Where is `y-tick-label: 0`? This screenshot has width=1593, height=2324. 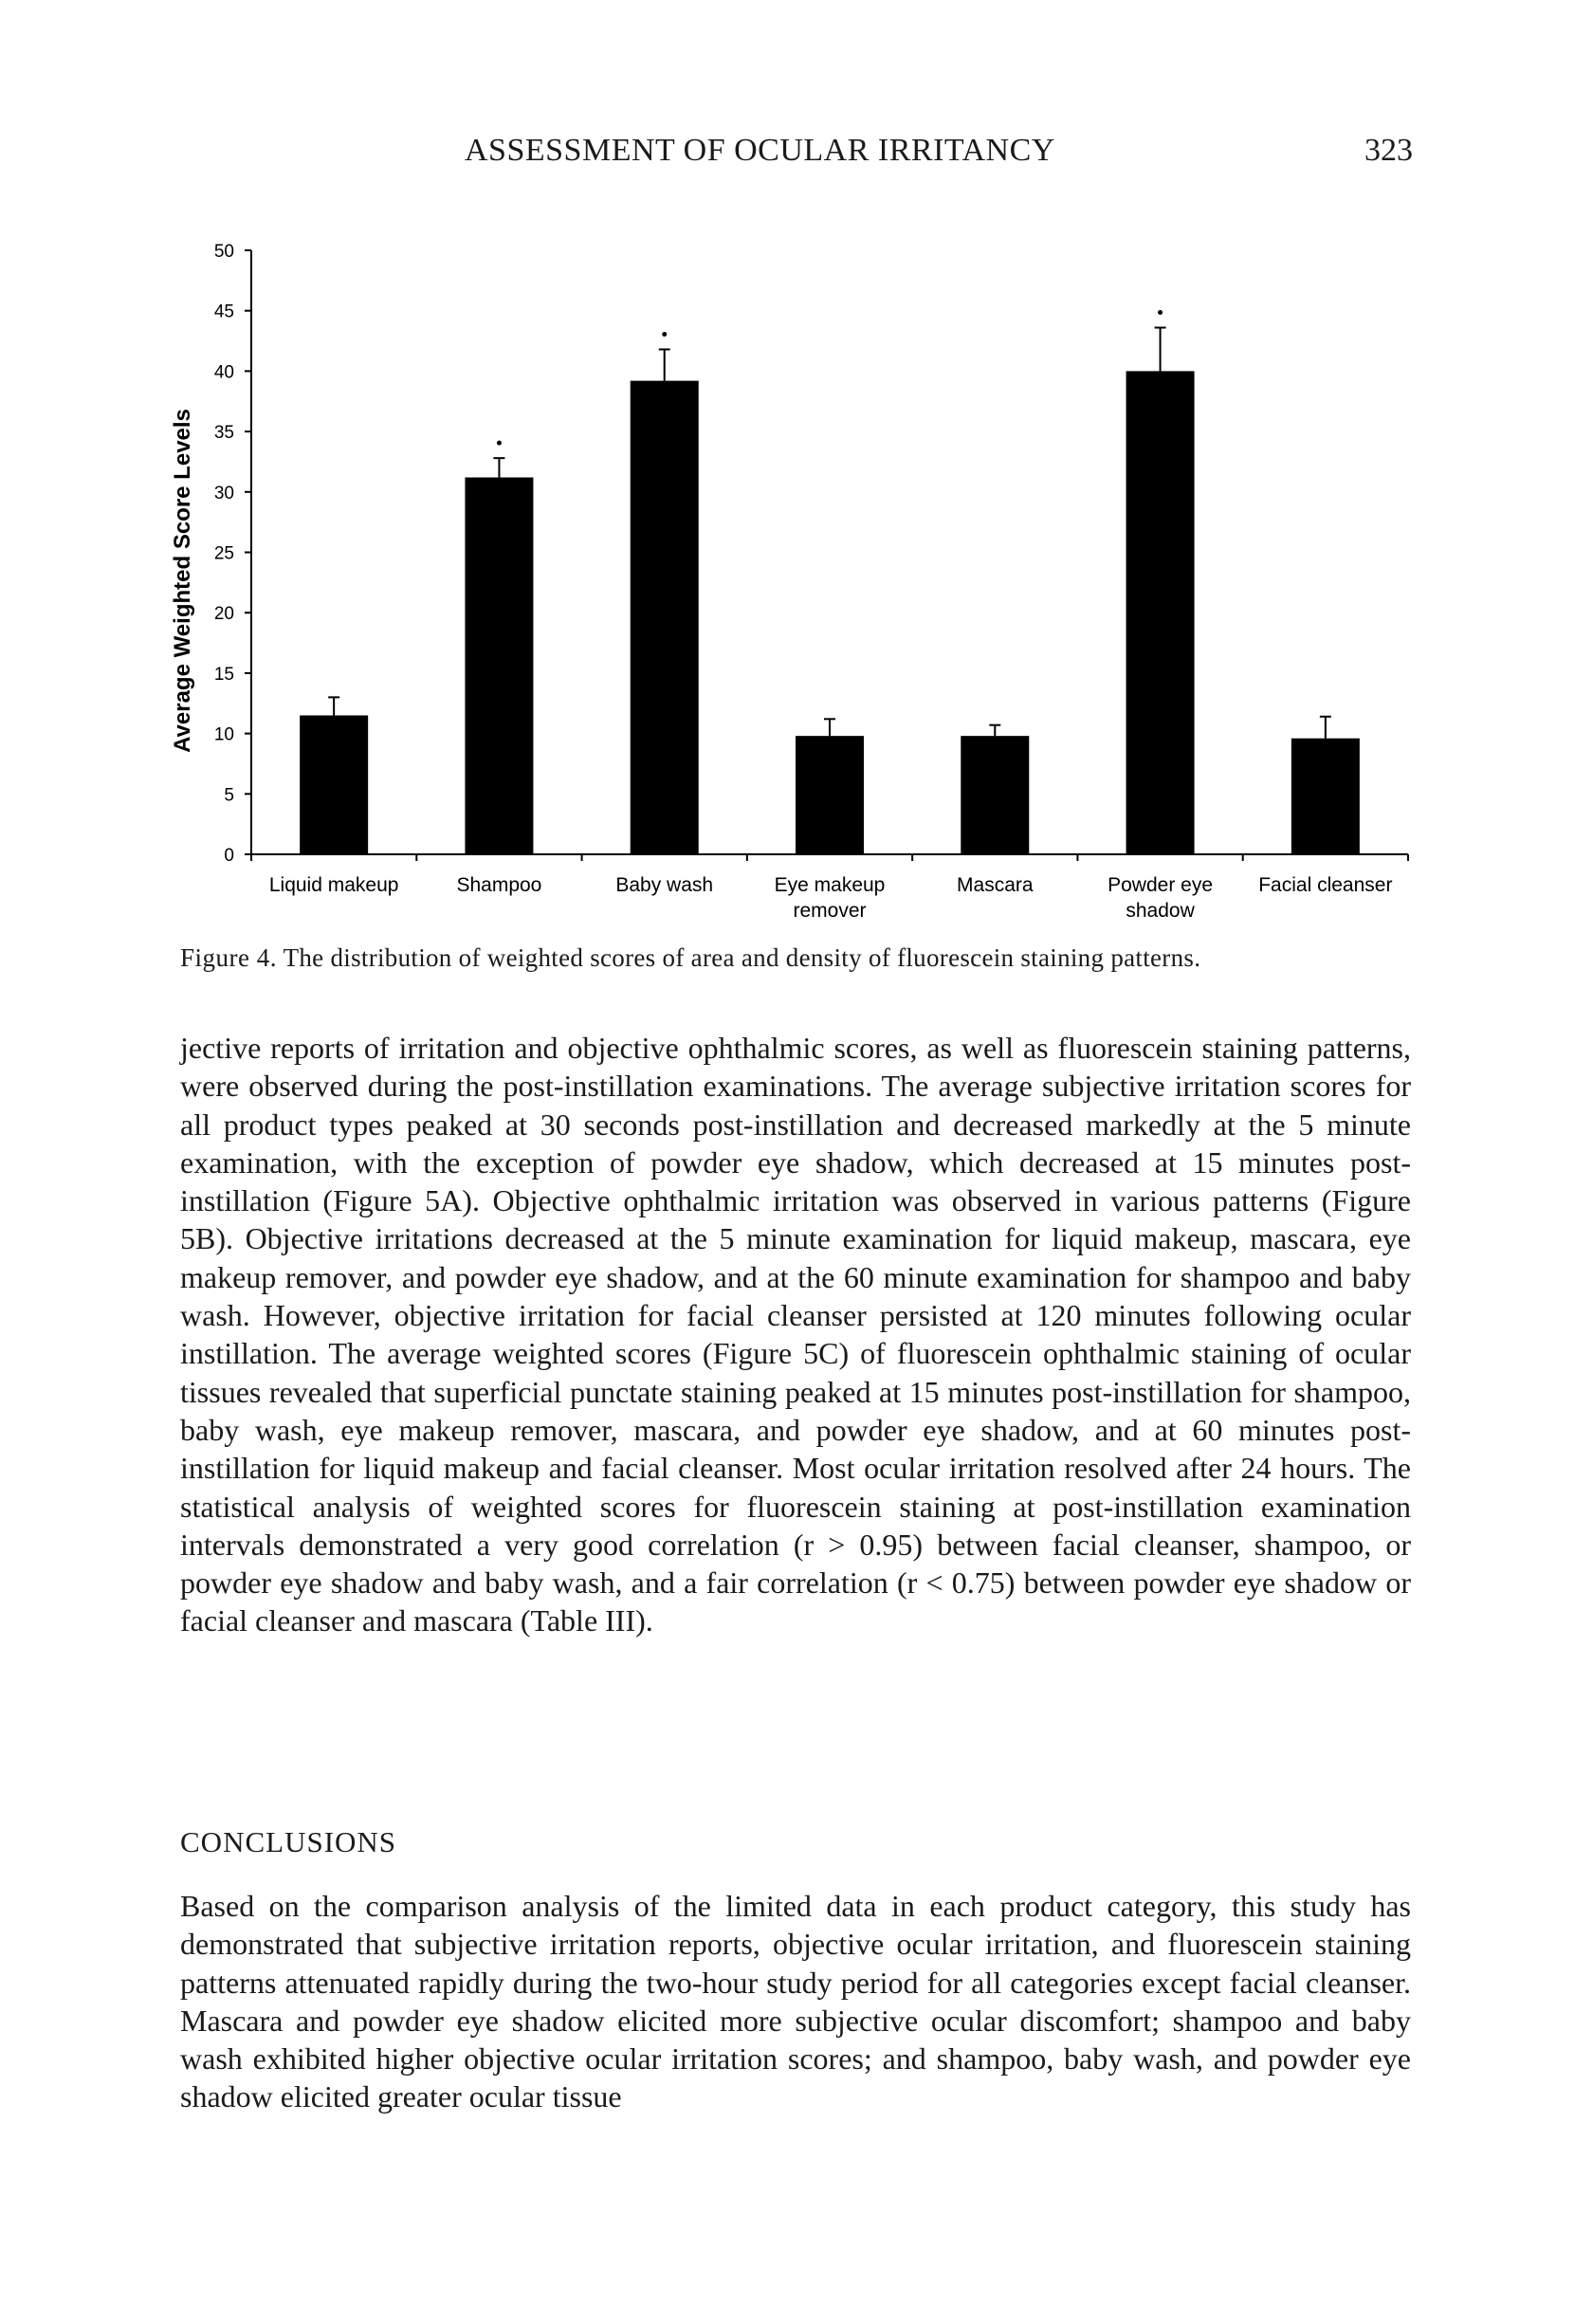
y-tick-label: 0 is located at coordinates (229, 856).